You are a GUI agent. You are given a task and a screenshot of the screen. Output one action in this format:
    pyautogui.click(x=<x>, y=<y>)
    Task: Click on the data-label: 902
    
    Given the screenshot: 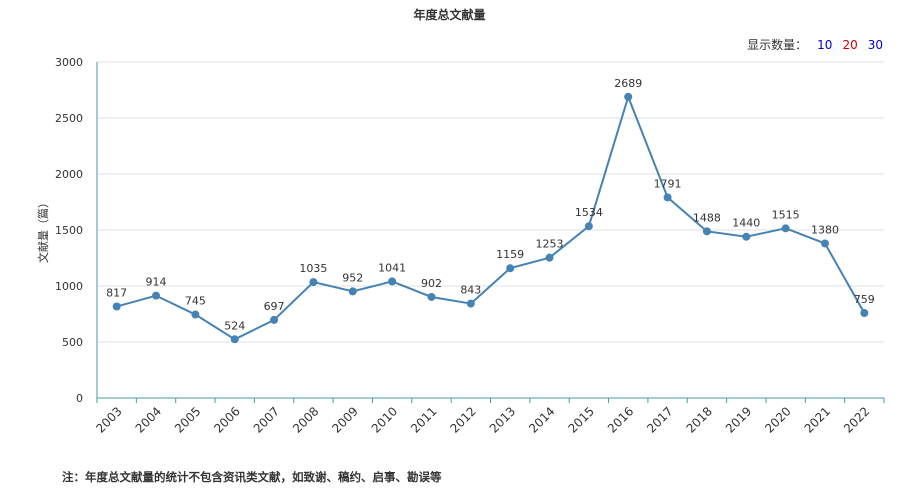 What is the action you would take?
    pyautogui.click(x=431, y=283)
    